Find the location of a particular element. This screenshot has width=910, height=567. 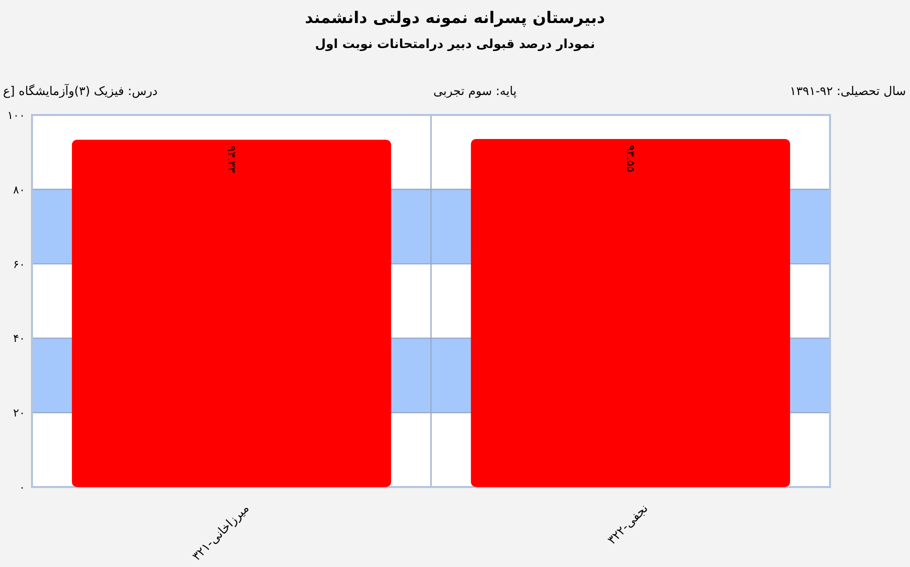

data-label: ۹۳.۳۳ is located at coordinates (231, 160).